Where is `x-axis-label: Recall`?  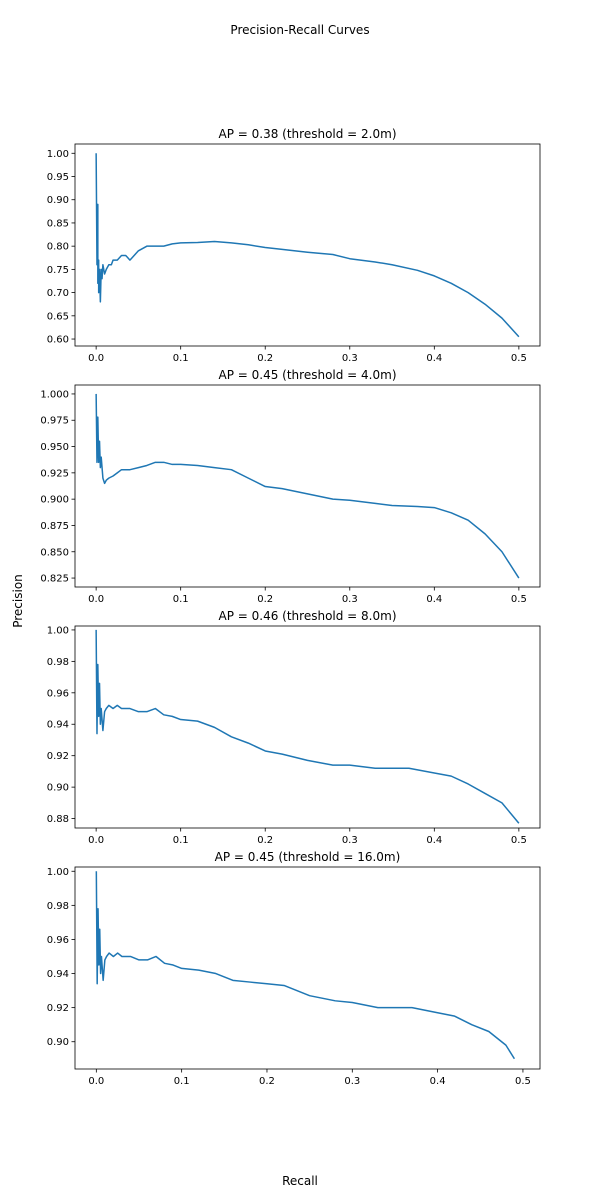
x-axis-label: Recall is located at coordinates (300, 1181).